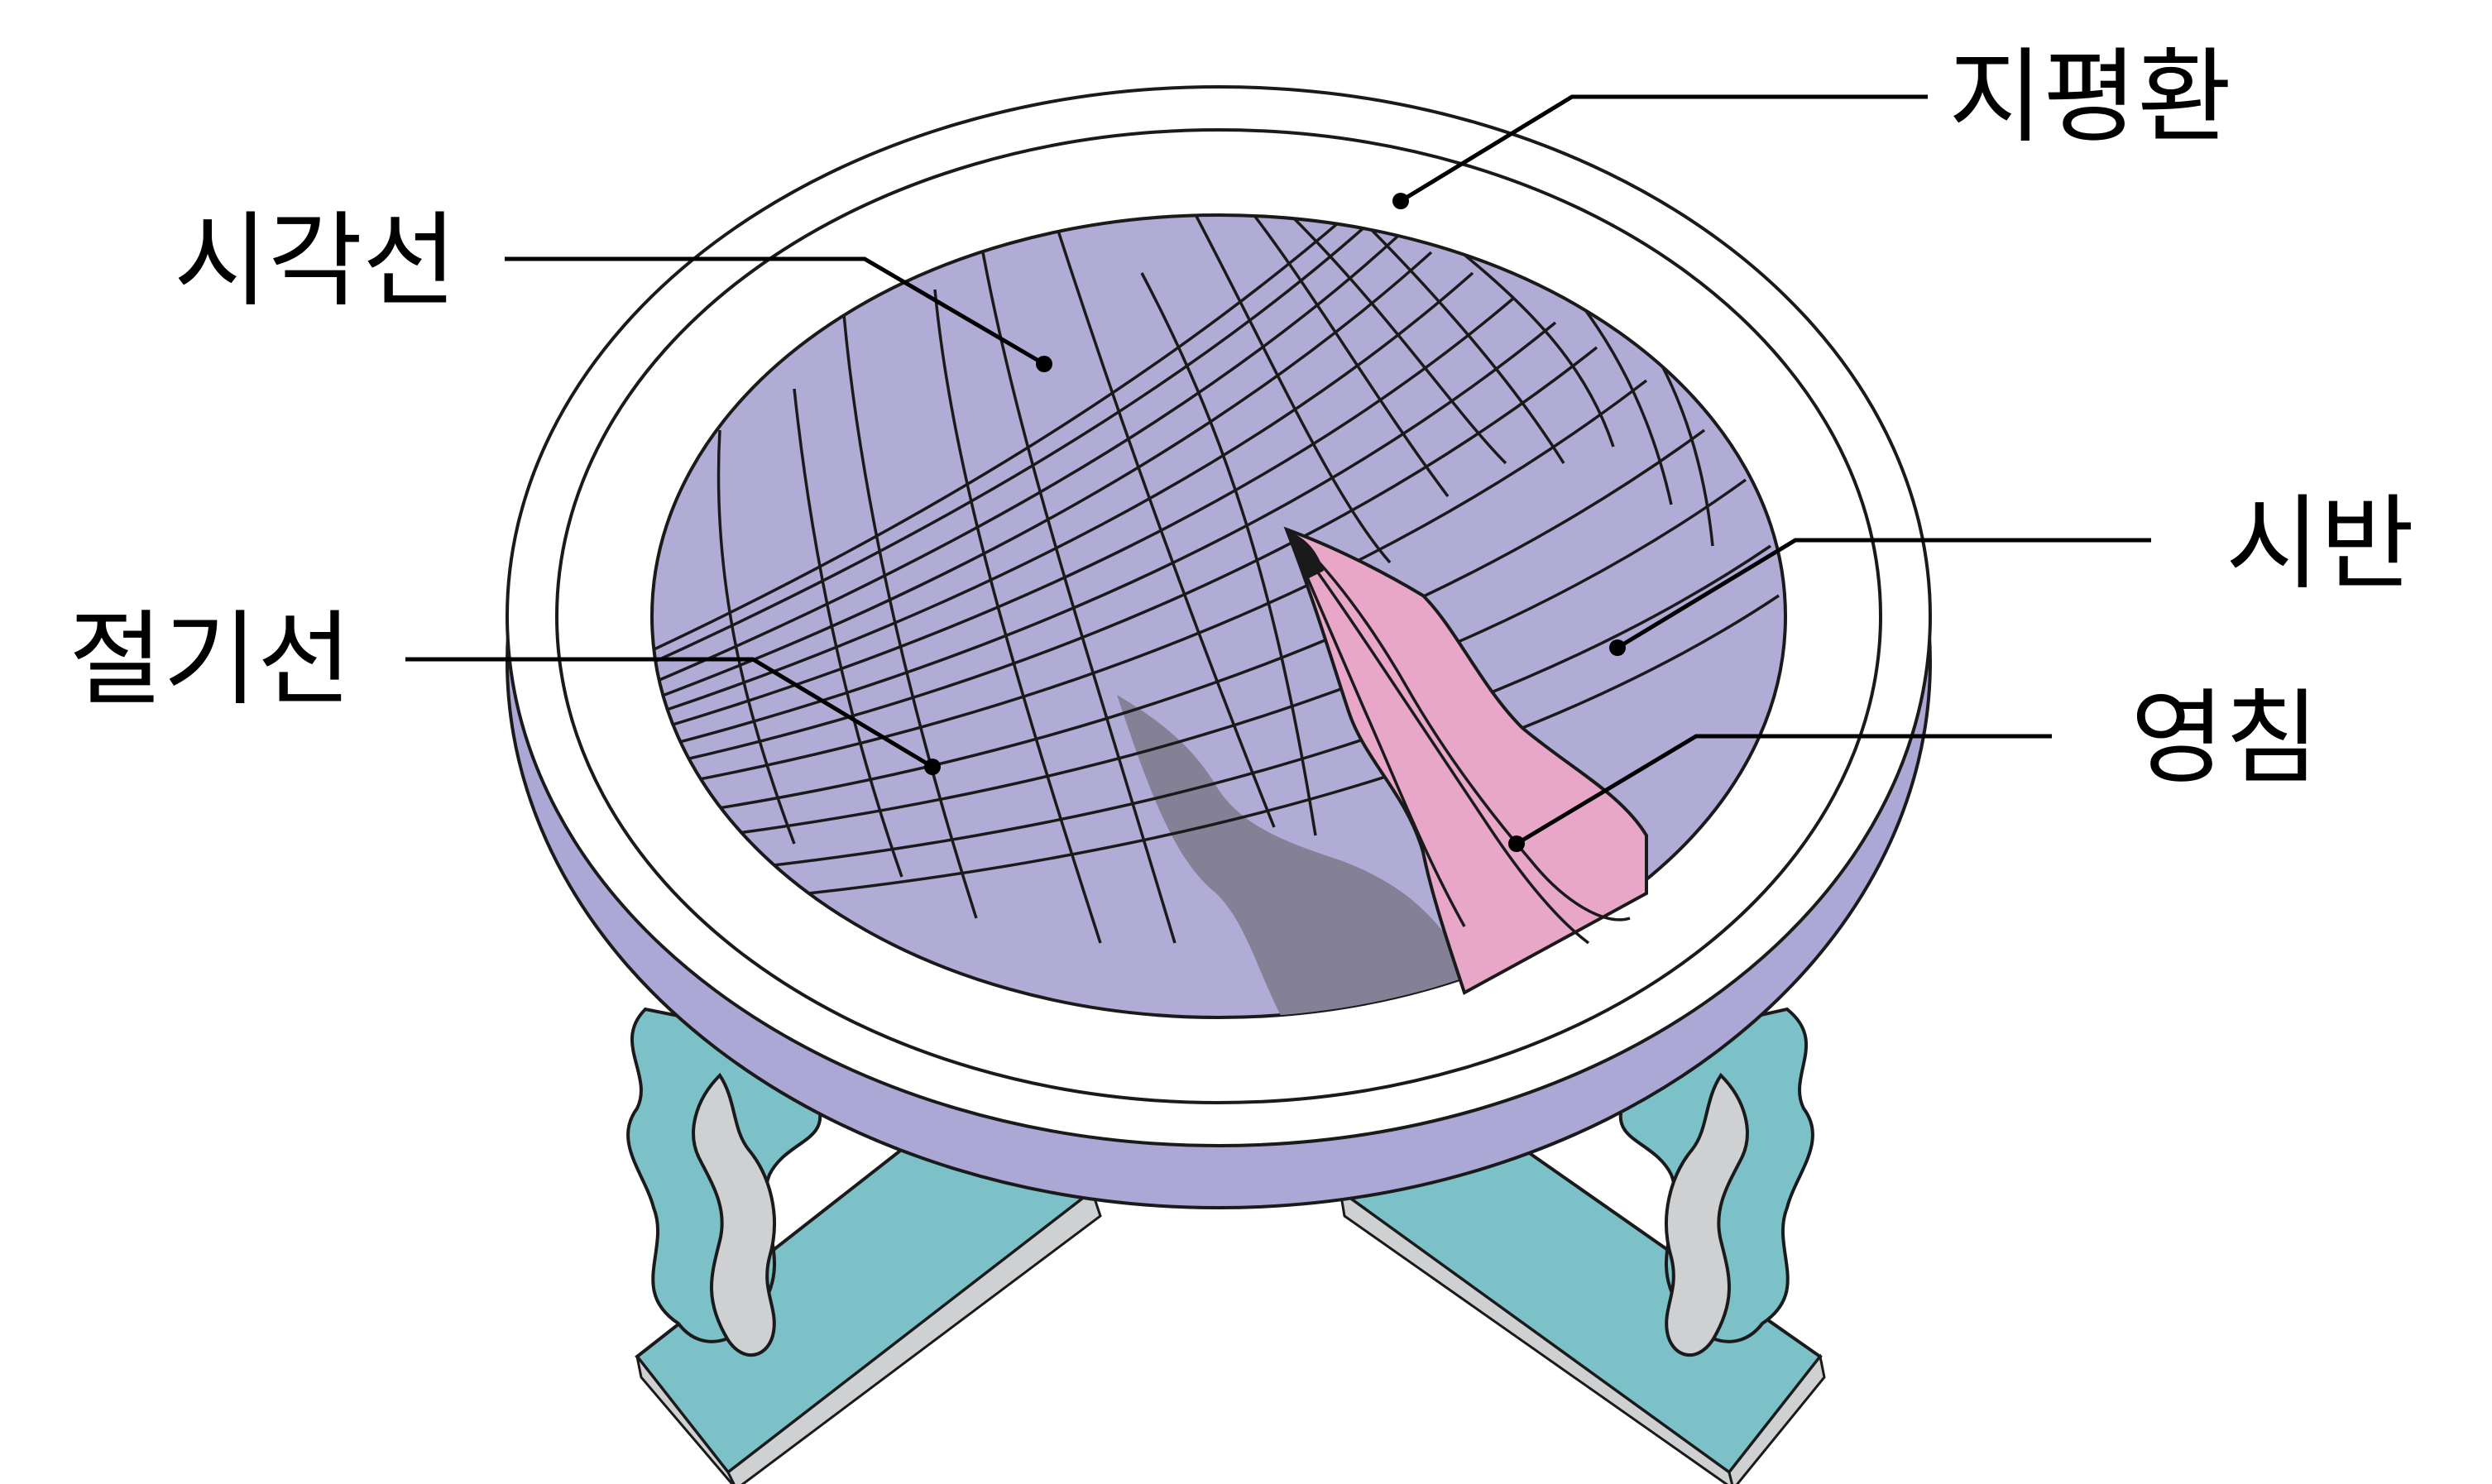  Describe the element at coordinates (2320, 544) in the screenshot. I see `label-dial-plate: 시반` at that location.